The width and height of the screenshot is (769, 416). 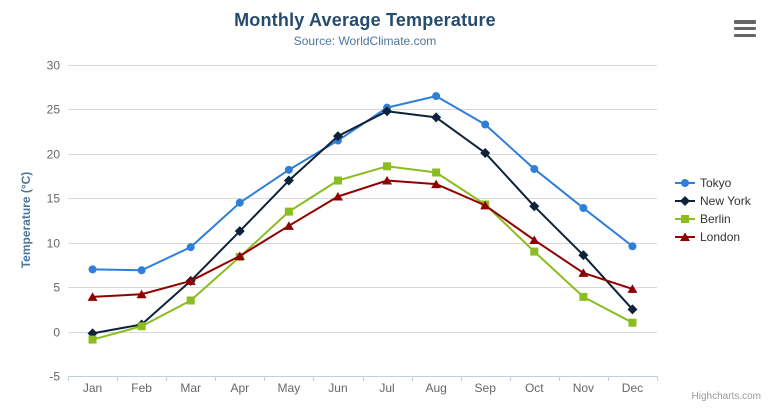 What do you see at coordinates (632, 388) in the screenshot?
I see `x-axis-category-label: Dec` at bounding box center [632, 388].